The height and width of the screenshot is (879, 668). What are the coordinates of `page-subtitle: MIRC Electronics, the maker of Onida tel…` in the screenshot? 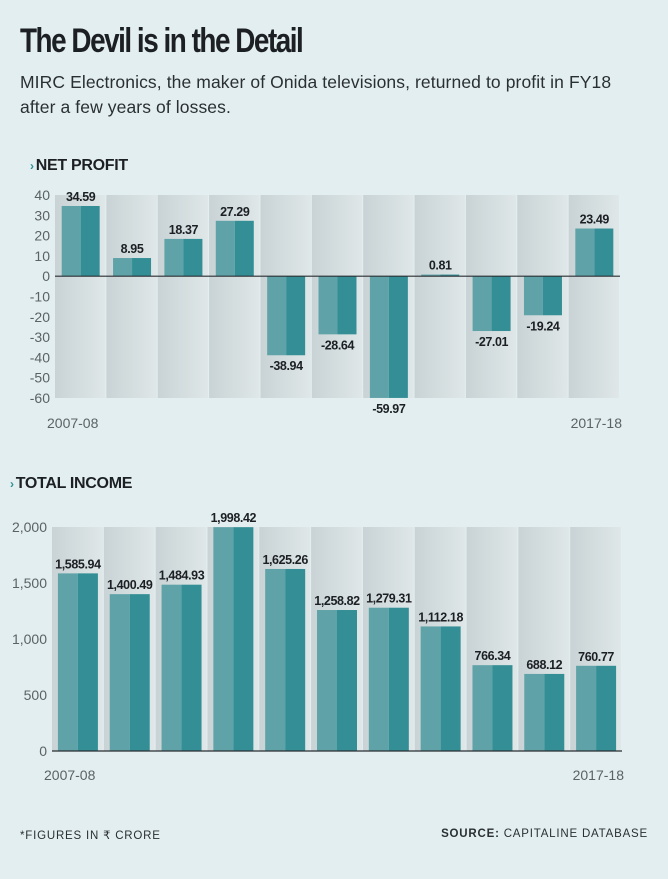 It's located at (316, 94).